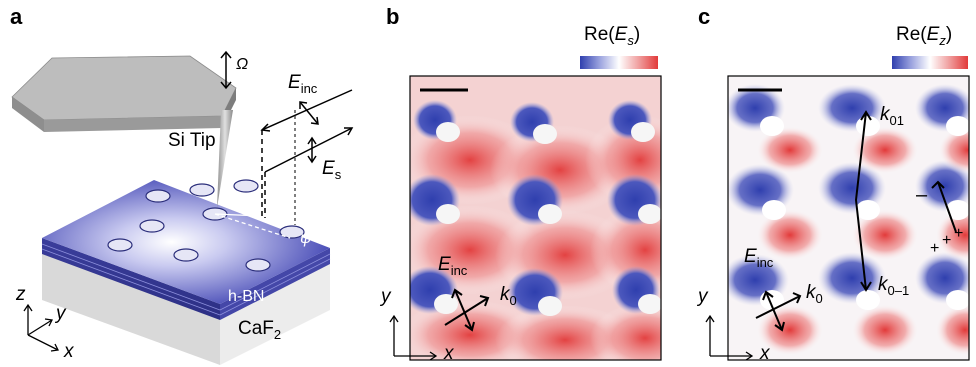  I want to click on minus-sign: –, so click(921, 195).